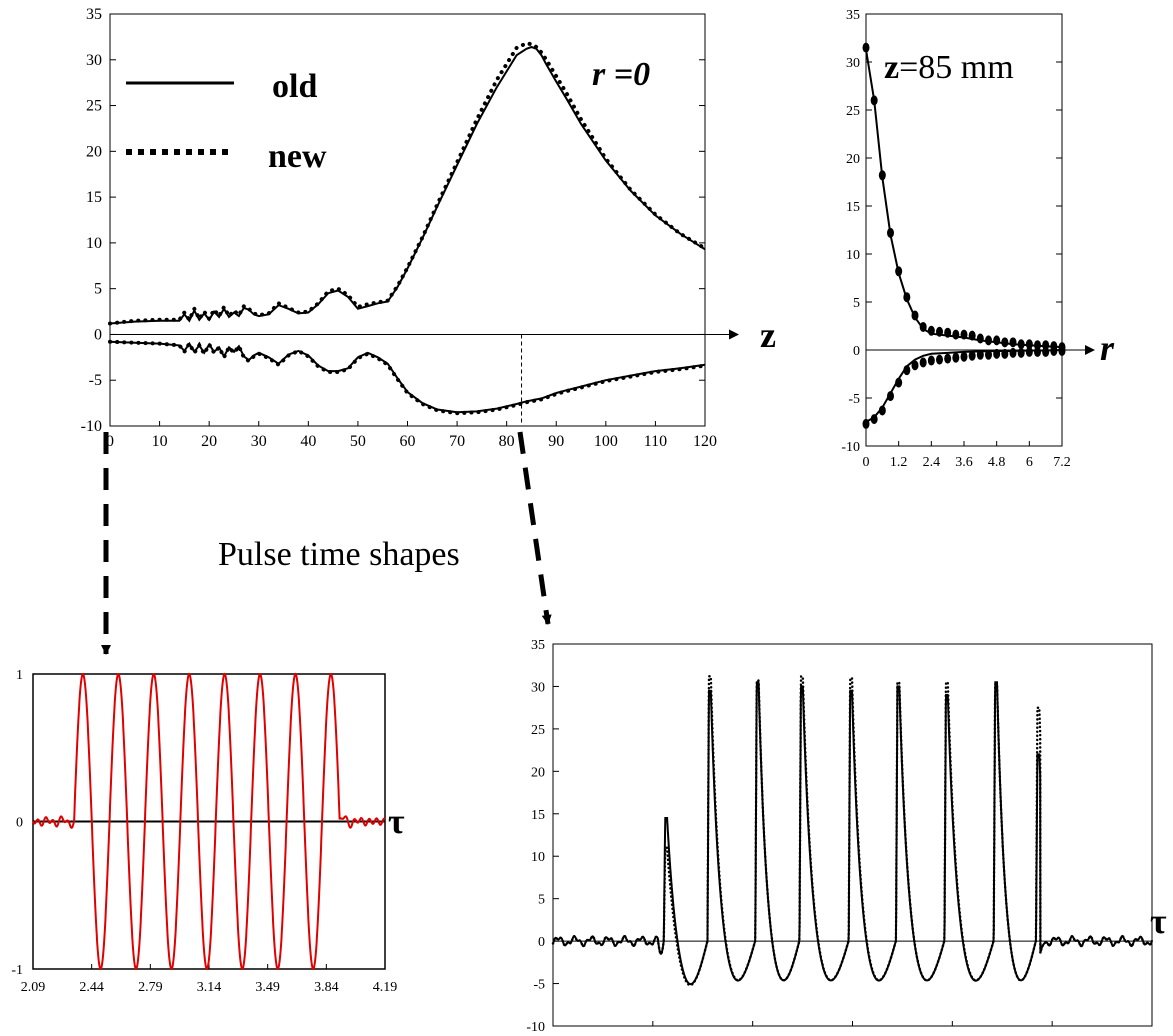 The image size is (1173, 1036). What do you see at coordinates (856, 351) in the screenshot?
I see `radial-ytick-label: 0` at bounding box center [856, 351].